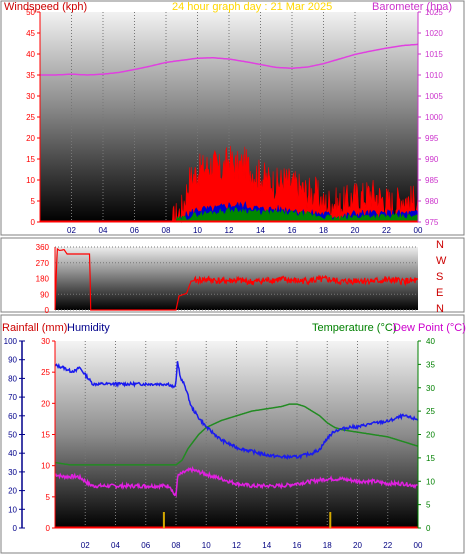 This screenshot has height=555, width=466. I want to click on temperature-tick-label: 10, so click(430, 481).